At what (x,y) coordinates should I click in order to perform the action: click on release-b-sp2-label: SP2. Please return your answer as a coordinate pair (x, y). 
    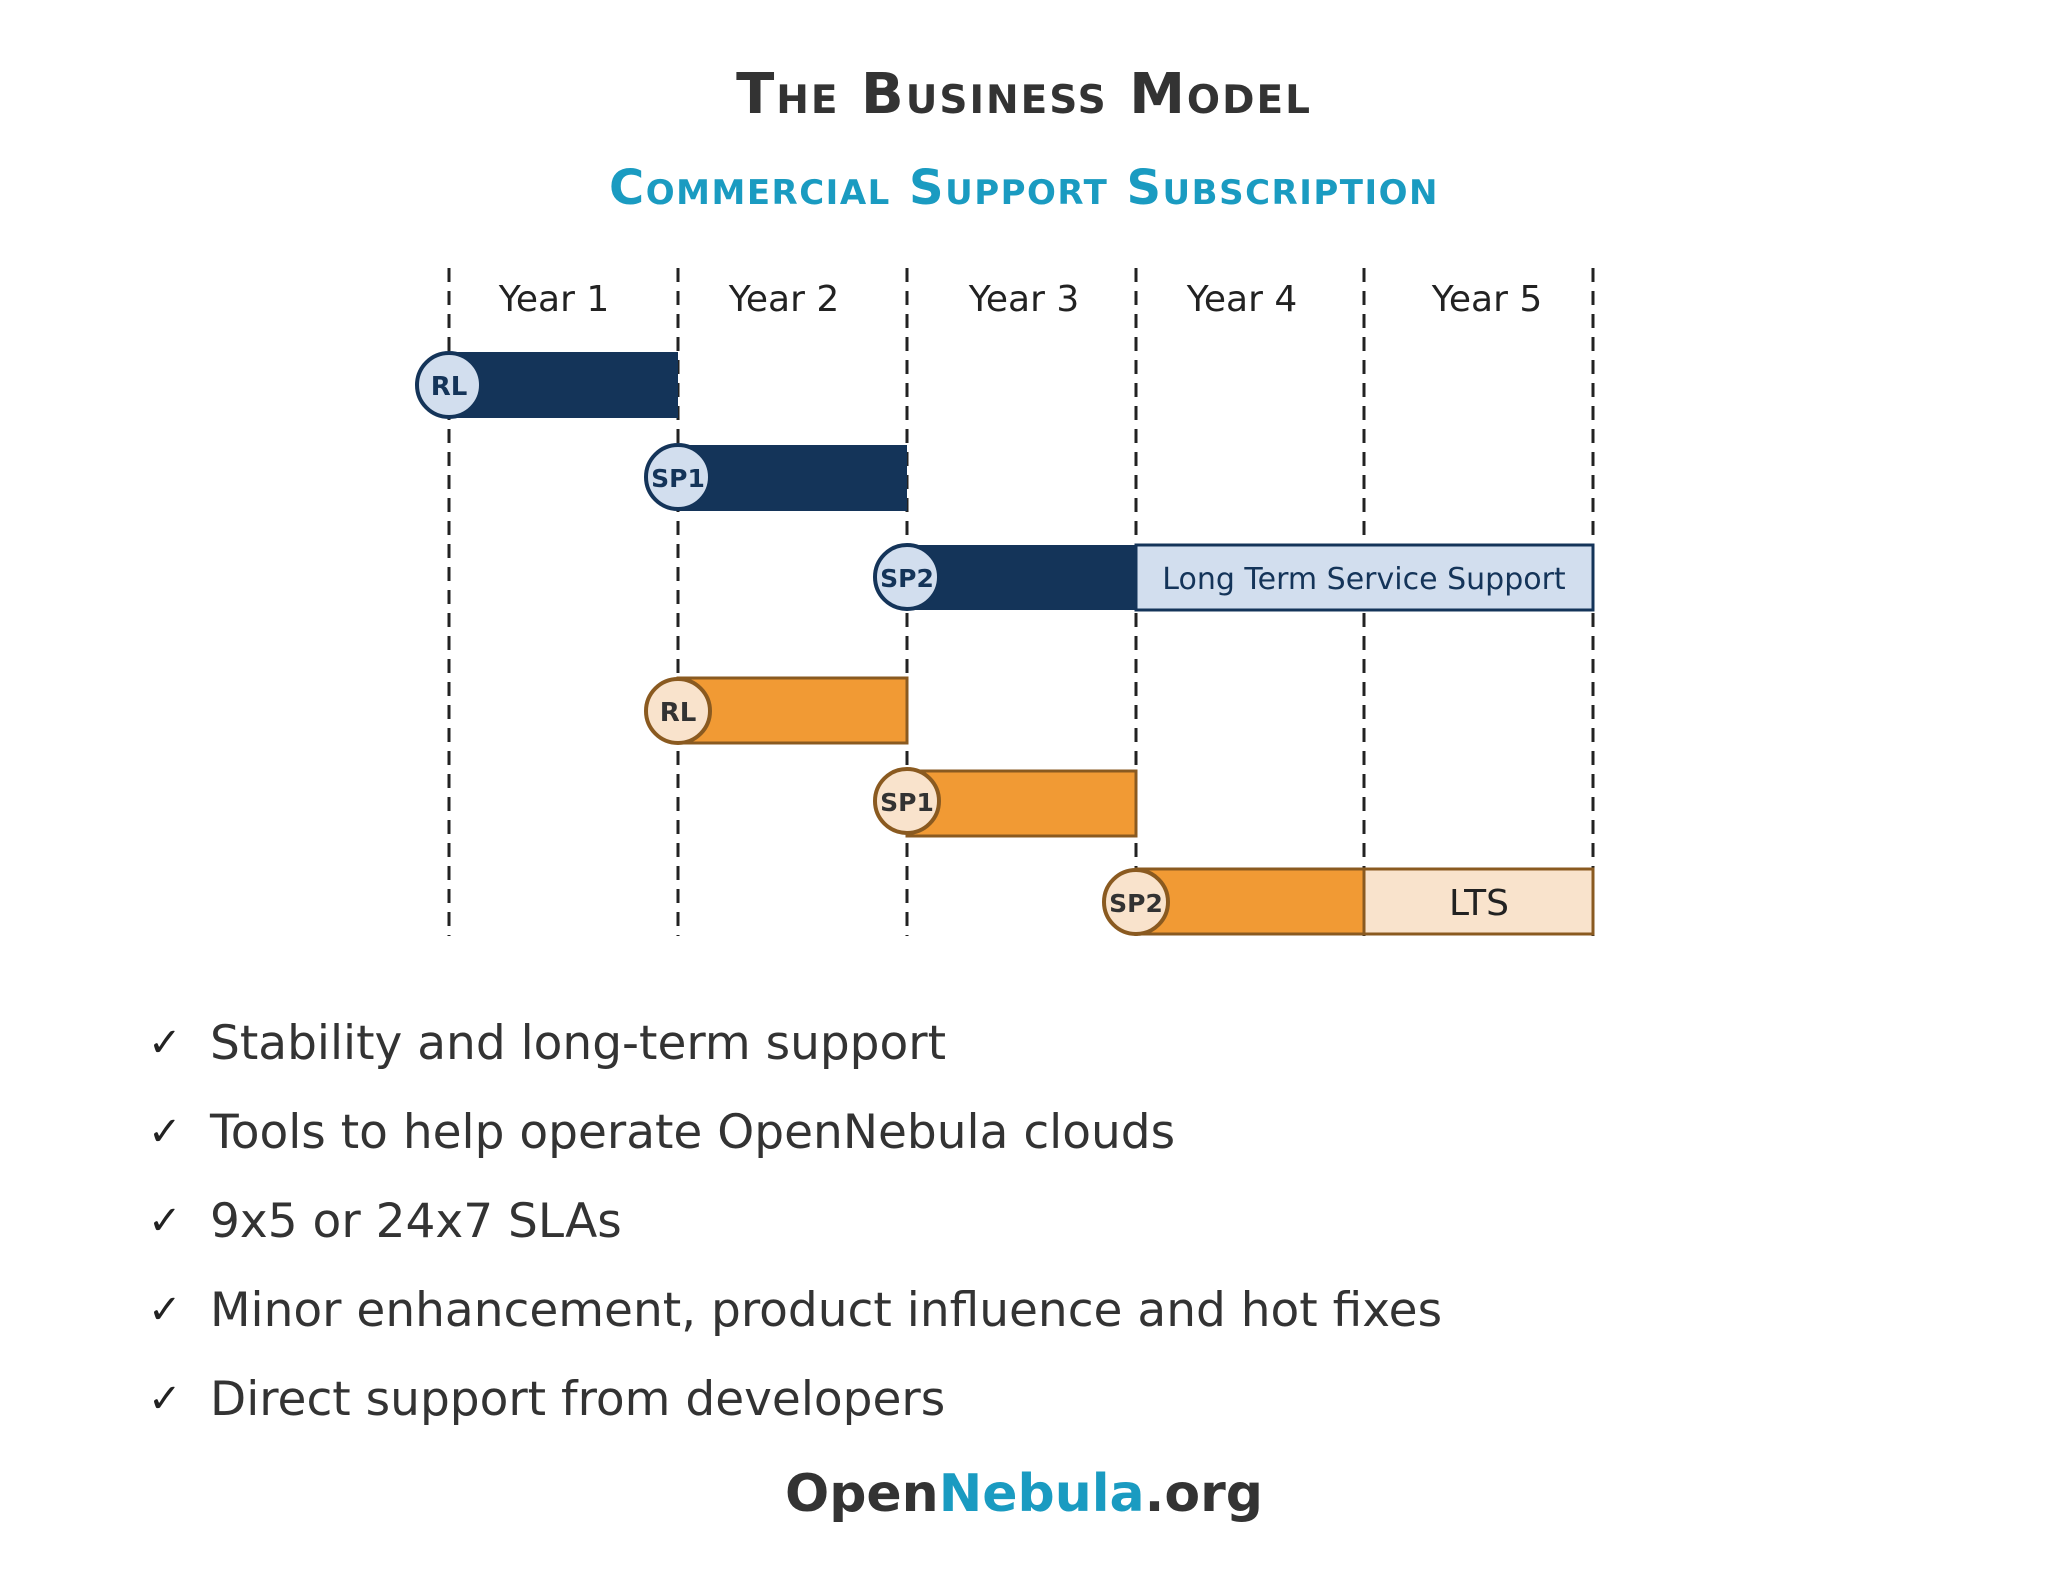
    Looking at the image, I should click on (1136, 903).